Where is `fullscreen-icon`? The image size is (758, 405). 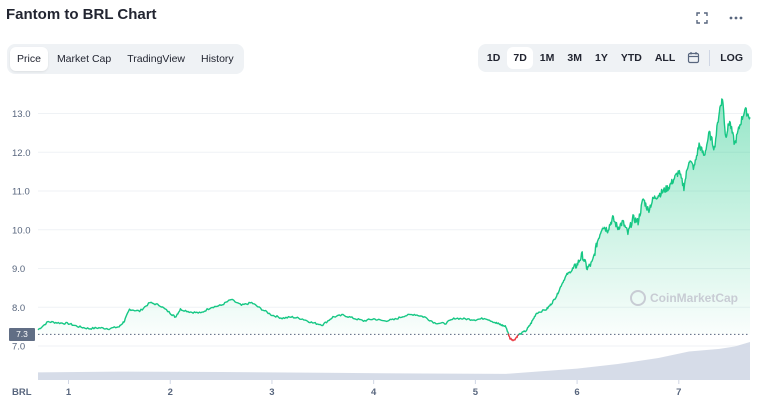
fullscreen-icon is located at coordinates (702, 18).